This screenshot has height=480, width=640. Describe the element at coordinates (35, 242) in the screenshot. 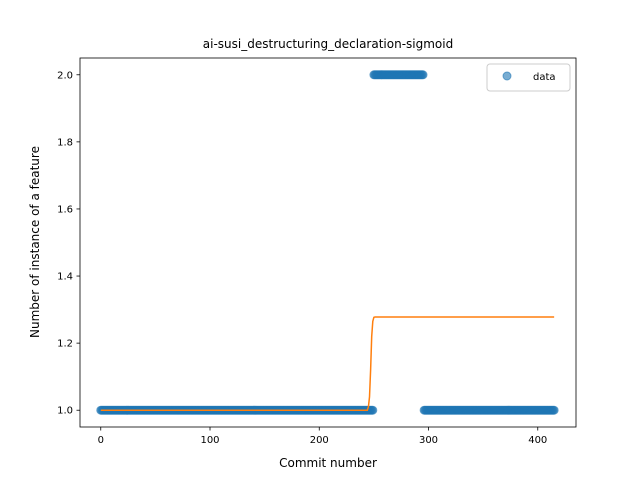

I see `y-axis-label: Number of instance of a feature` at that location.